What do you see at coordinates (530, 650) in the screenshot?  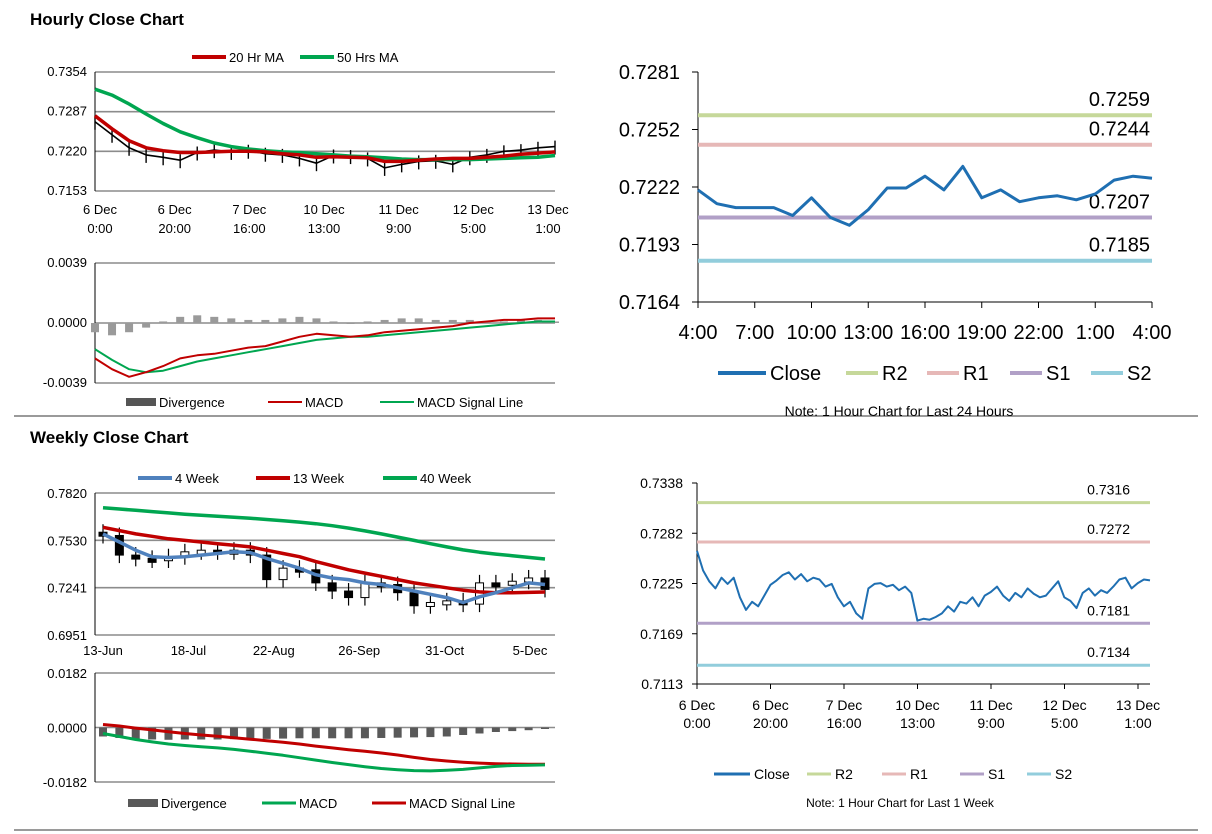 I see `x-tick-label: 5-Dec` at bounding box center [530, 650].